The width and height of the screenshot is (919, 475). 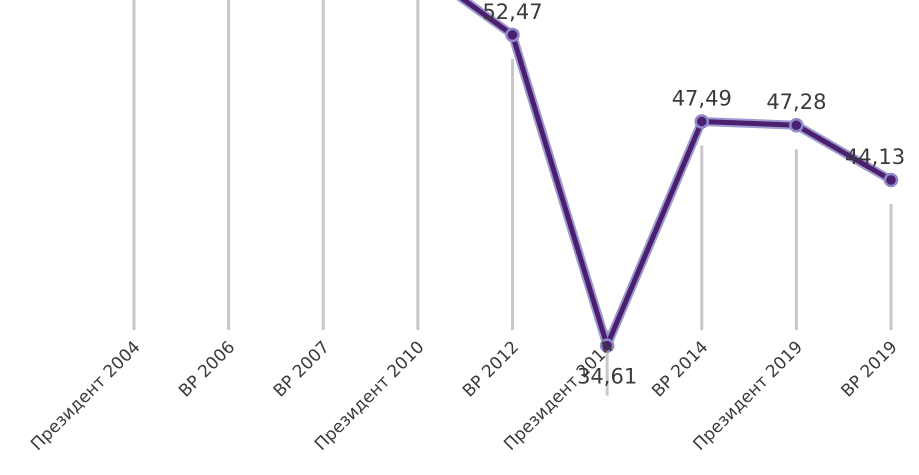 I want to click on x-tick-label: ВР 2006, so click(x=207, y=369).